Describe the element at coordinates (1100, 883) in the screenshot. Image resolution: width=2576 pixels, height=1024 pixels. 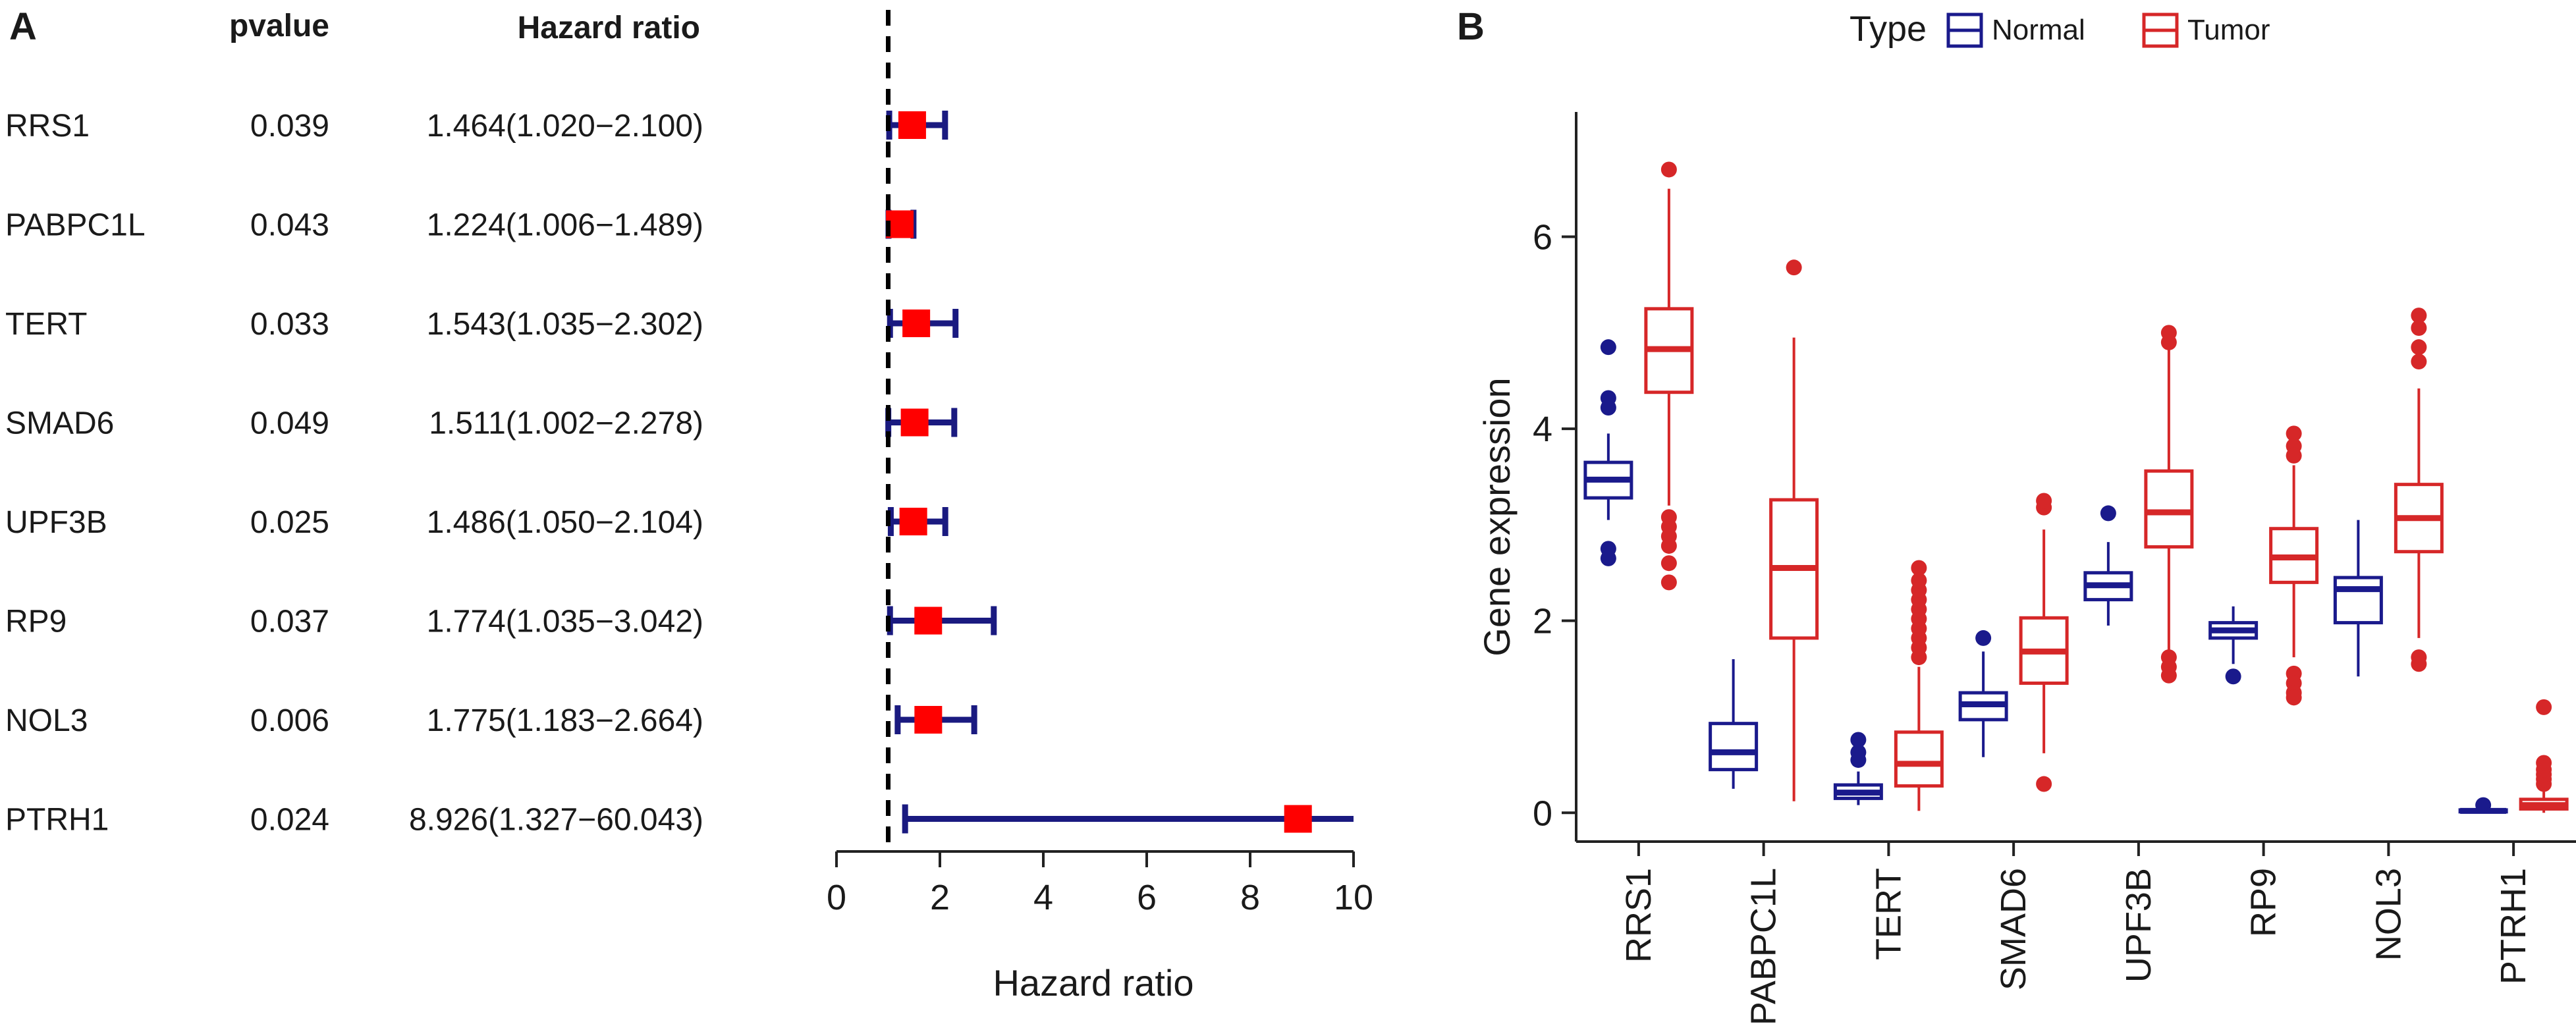
I see `forest-x-axis: 0 2 4 6 8 10` at that location.